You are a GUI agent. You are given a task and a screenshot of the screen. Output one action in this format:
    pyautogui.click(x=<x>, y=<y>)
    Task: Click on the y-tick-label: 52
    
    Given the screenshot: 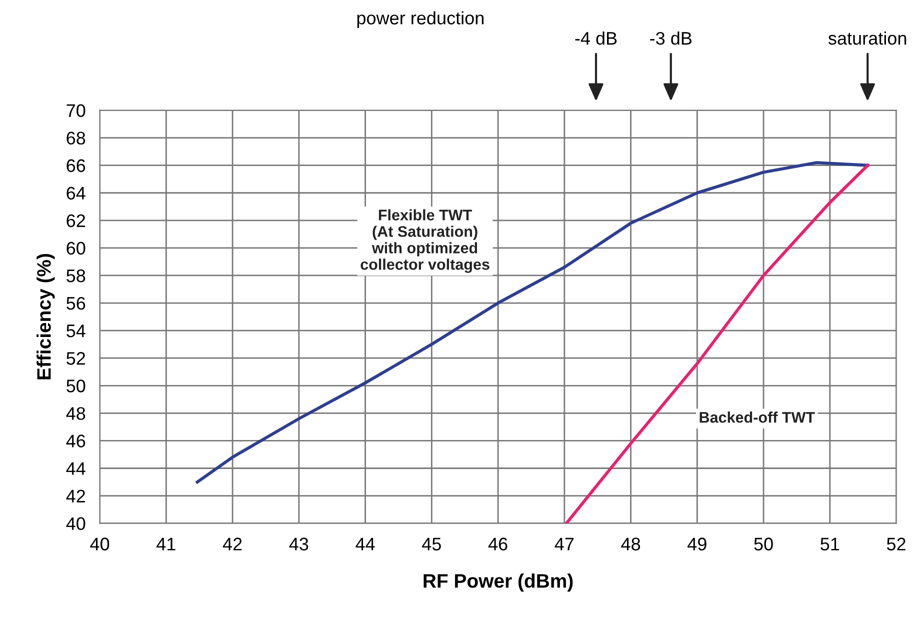 What is the action you would take?
    pyautogui.click(x=75, y=358)
    